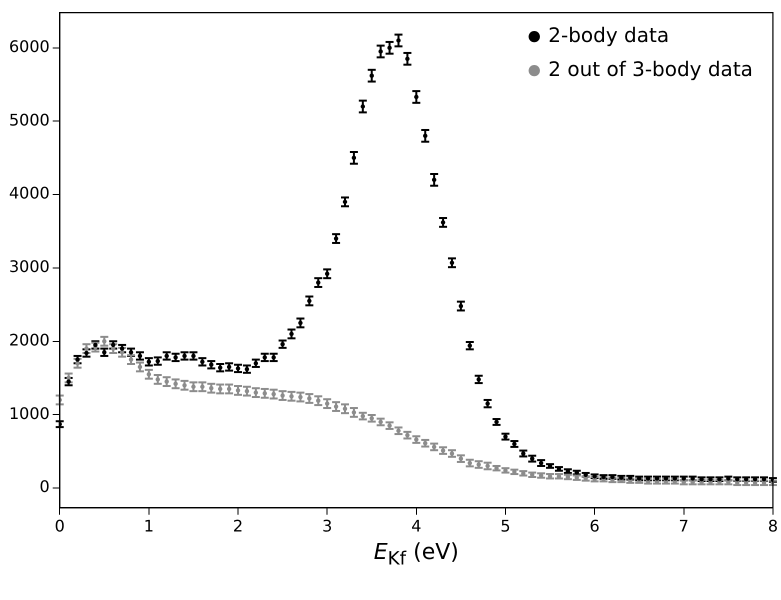 This screenshot has width=781, height=600. What do you see at coordinates (683, 526) in the screenshot?
I see `x-tick-label: 7` at bounding box center [683, 526].